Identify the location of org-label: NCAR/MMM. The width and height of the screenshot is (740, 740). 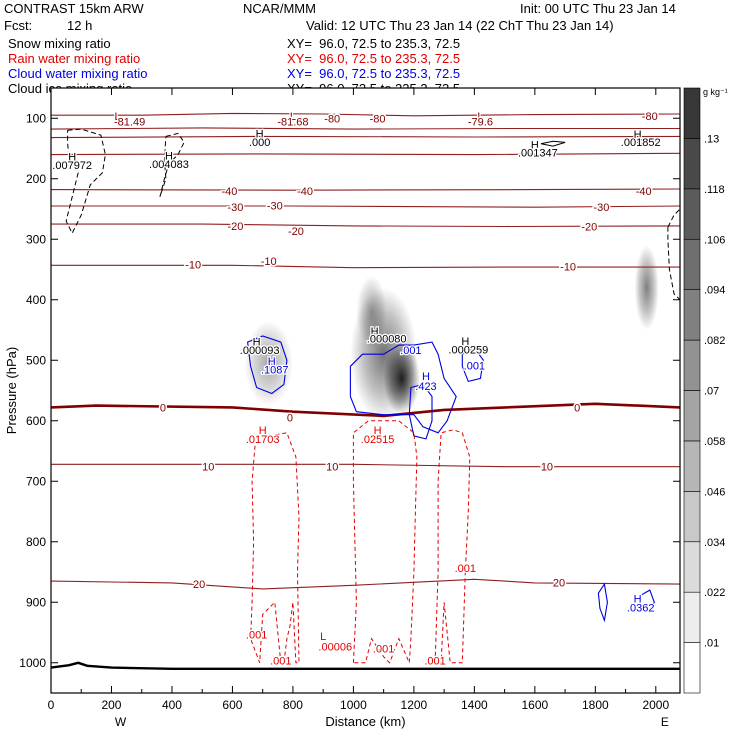
(279, 8).